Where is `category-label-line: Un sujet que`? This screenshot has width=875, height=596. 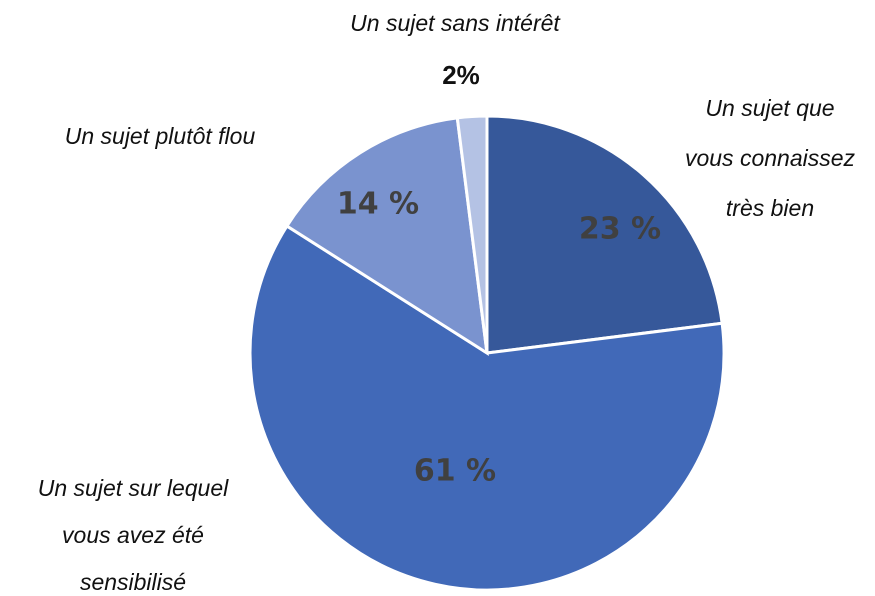
category-label-line: Un sujet que is located at coordinates (769, 108).